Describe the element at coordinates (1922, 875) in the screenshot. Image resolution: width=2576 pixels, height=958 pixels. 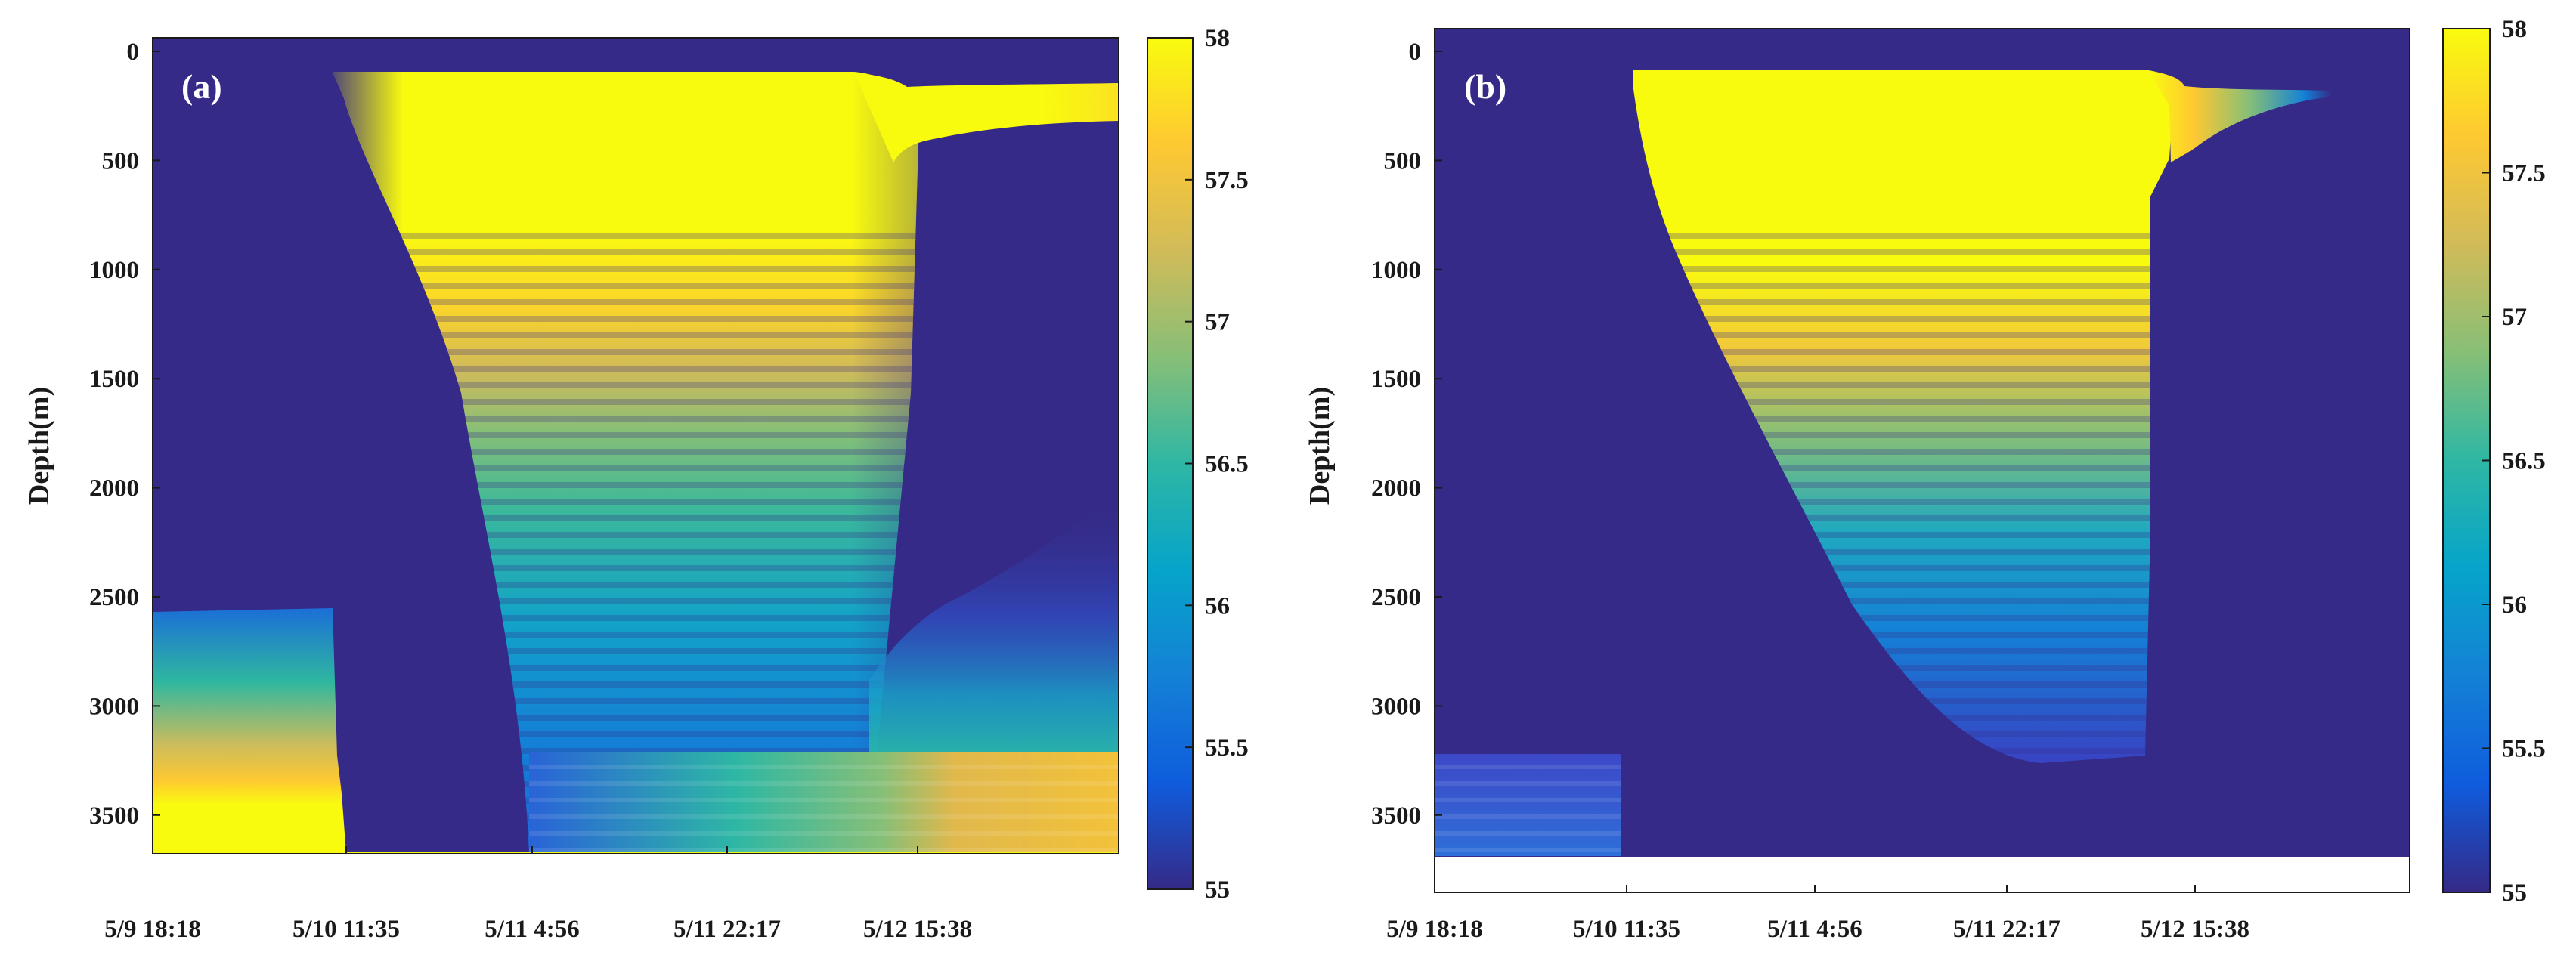
I see `panel-b-bottom-band` at that location.